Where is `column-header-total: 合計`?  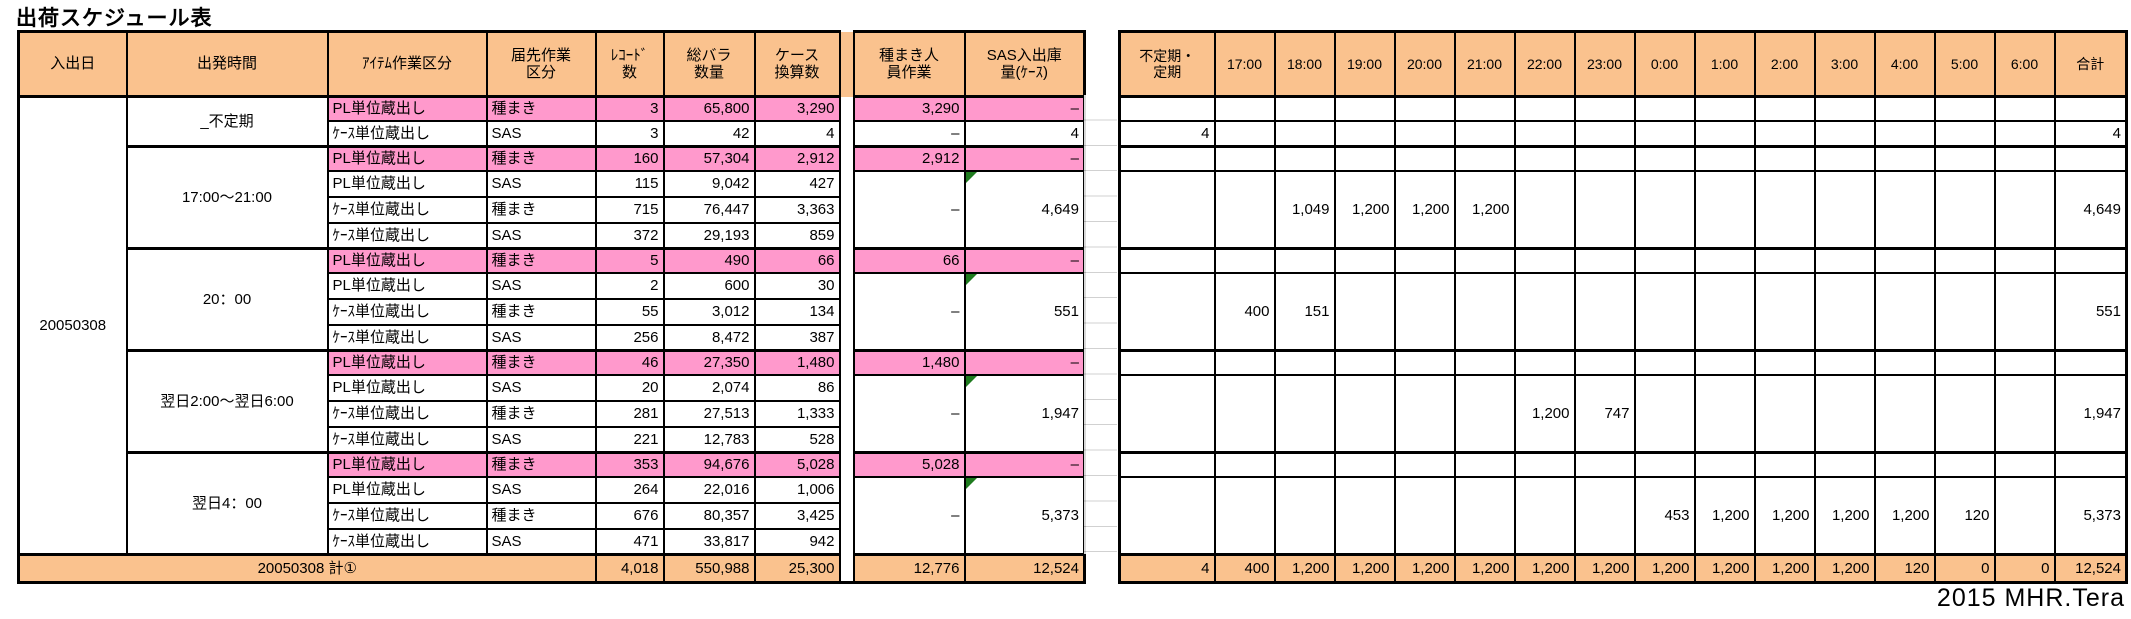
column-header-total: 合計 is located at coordinates (2090, 64).